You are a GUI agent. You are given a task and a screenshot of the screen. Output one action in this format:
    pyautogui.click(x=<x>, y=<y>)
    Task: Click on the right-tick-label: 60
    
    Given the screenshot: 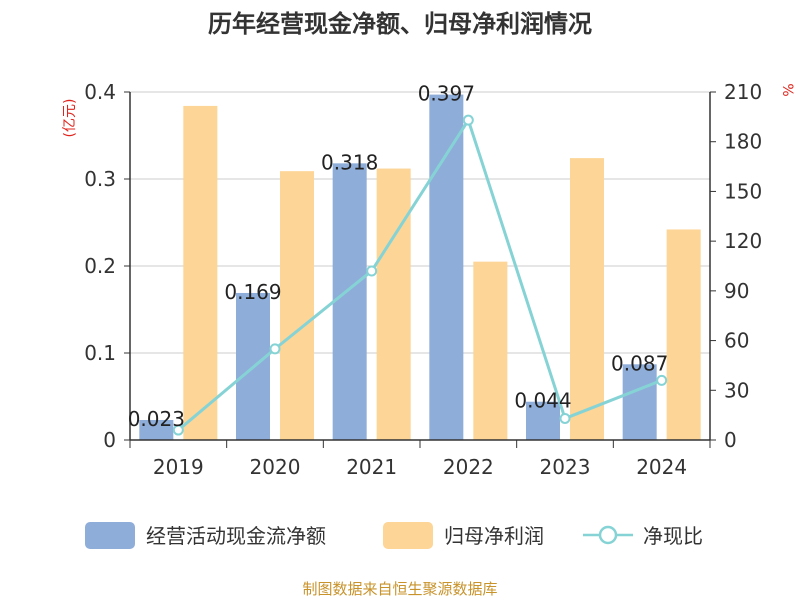 What is the action you would take?
    pyautogui.click(x=736, y=341)
    